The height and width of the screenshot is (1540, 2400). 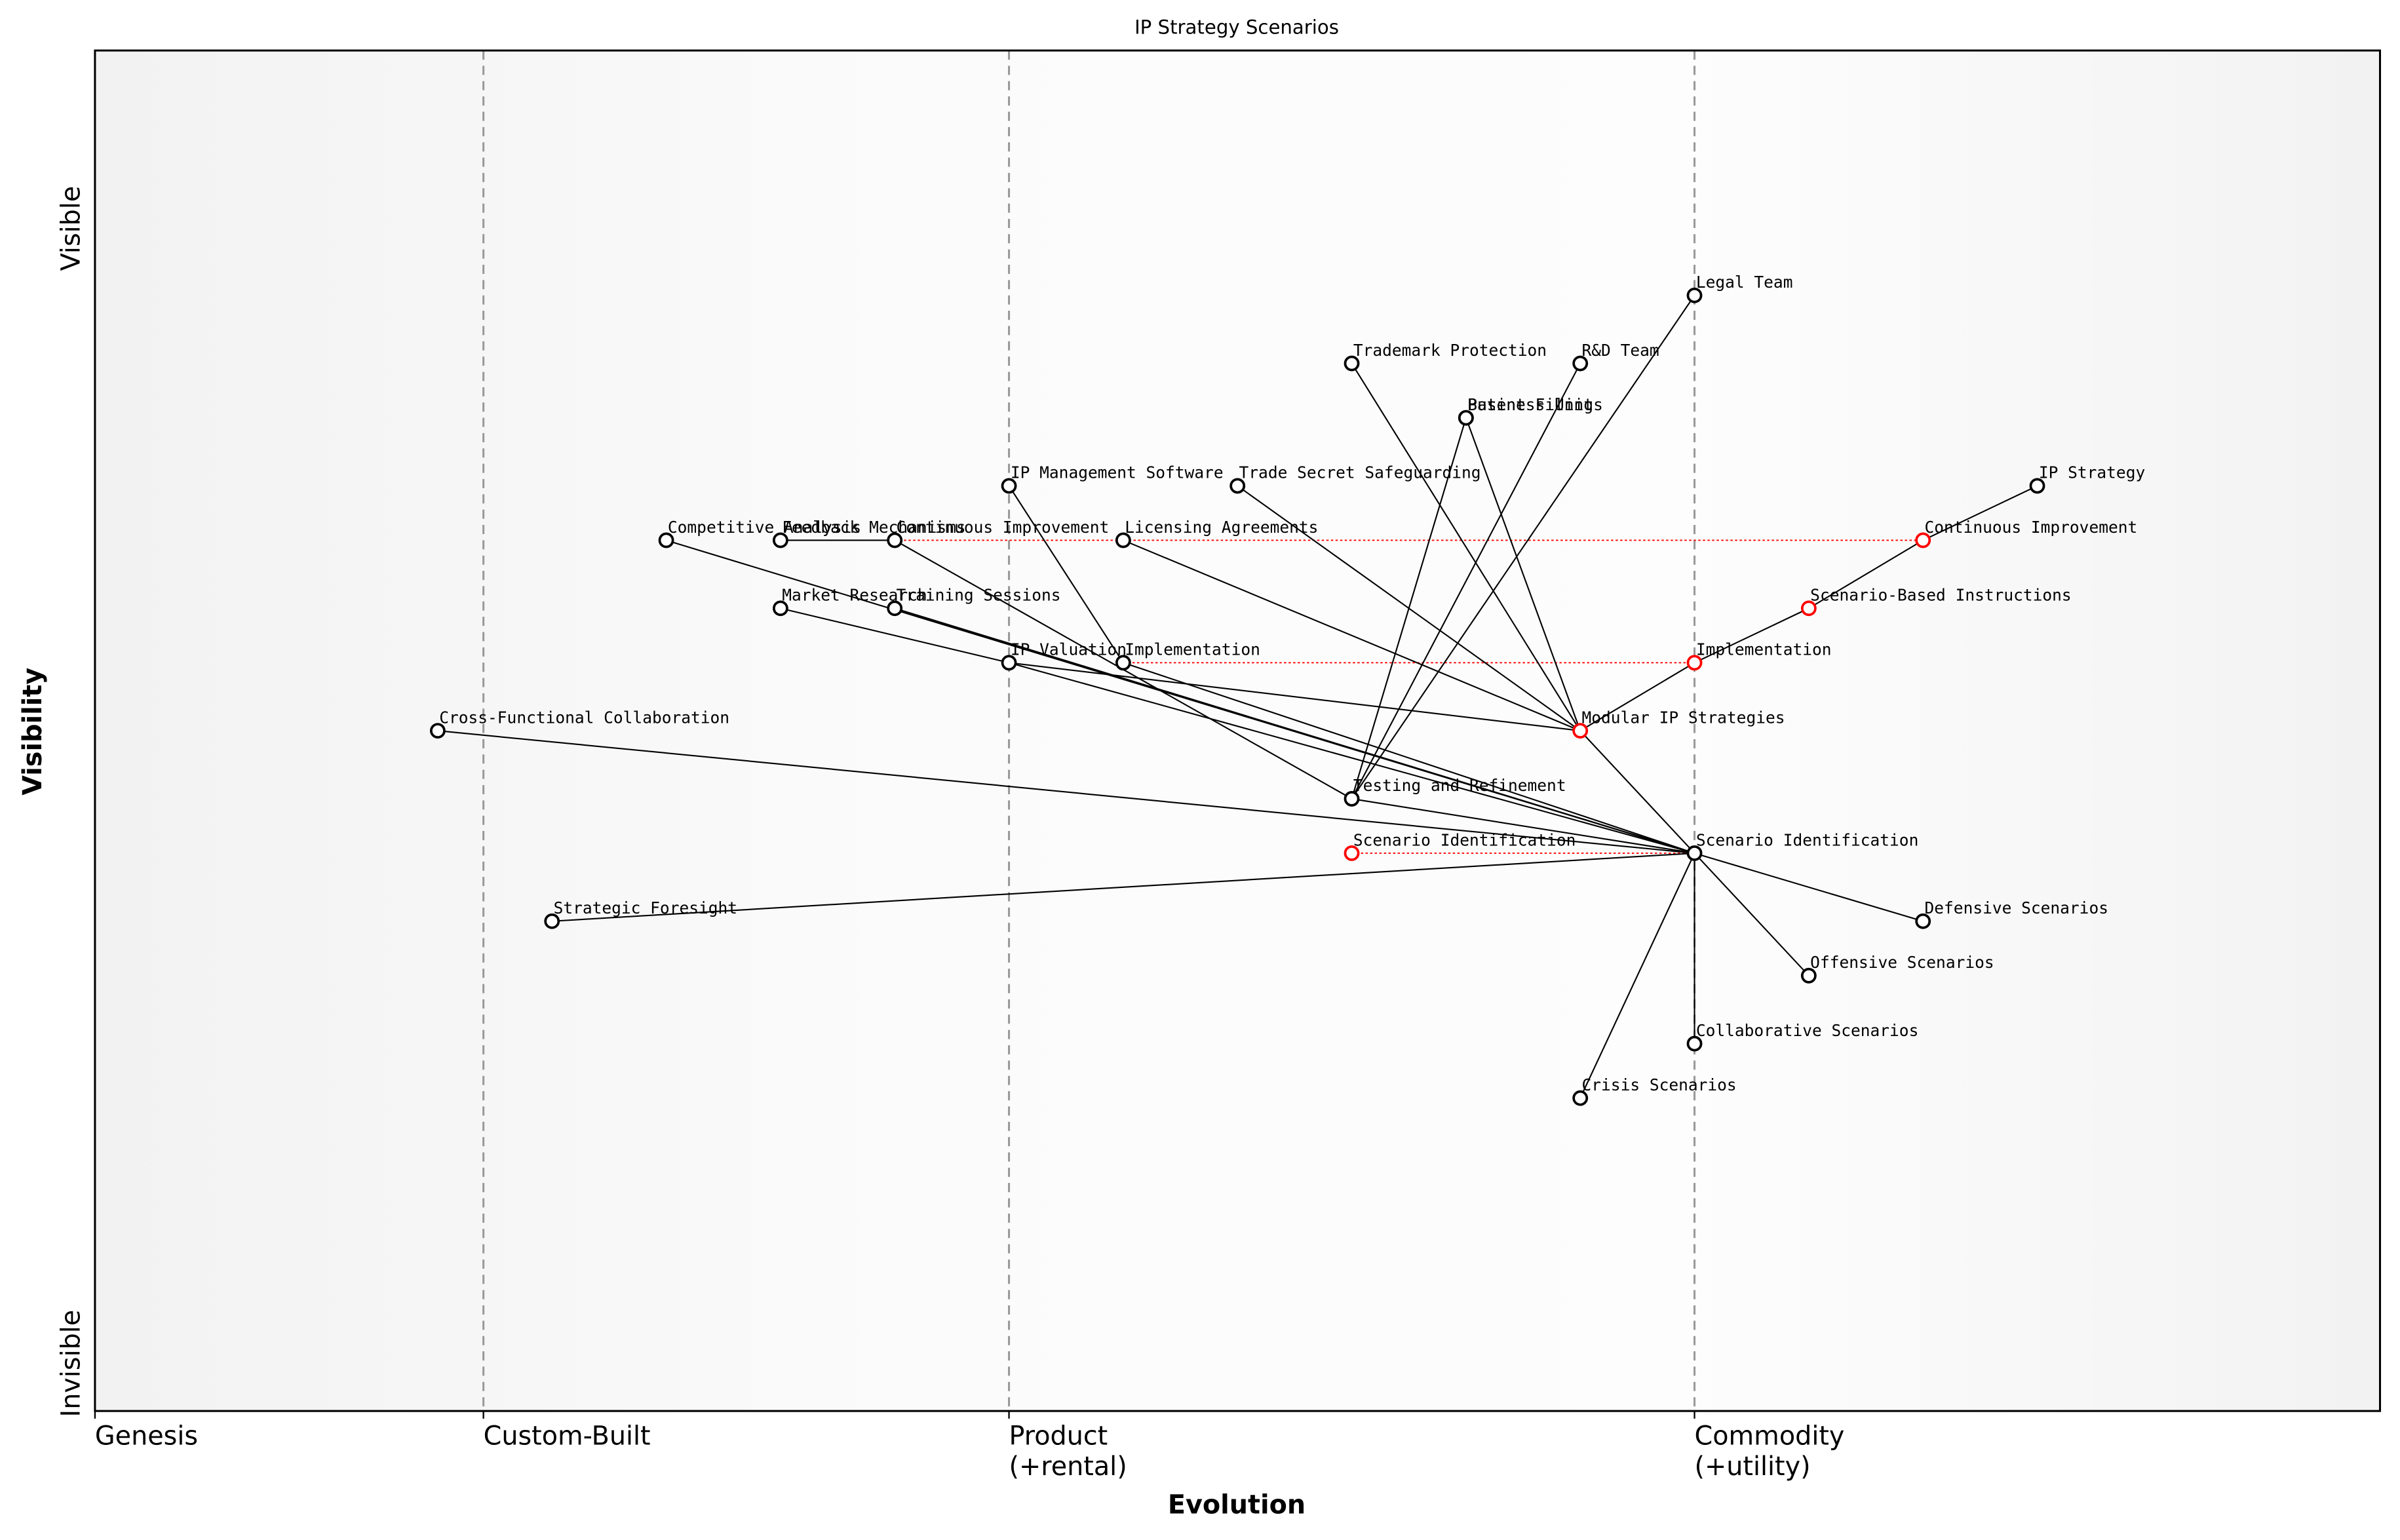 I want to click on stage-label: Genesis, so click(x=146, y=1436).